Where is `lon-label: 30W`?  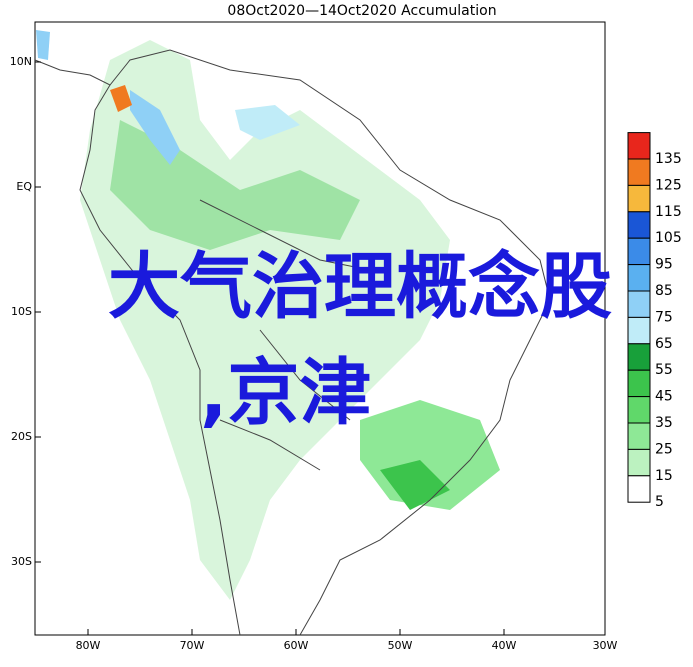 lon-label: 30W is located at coordinates (605, 645).